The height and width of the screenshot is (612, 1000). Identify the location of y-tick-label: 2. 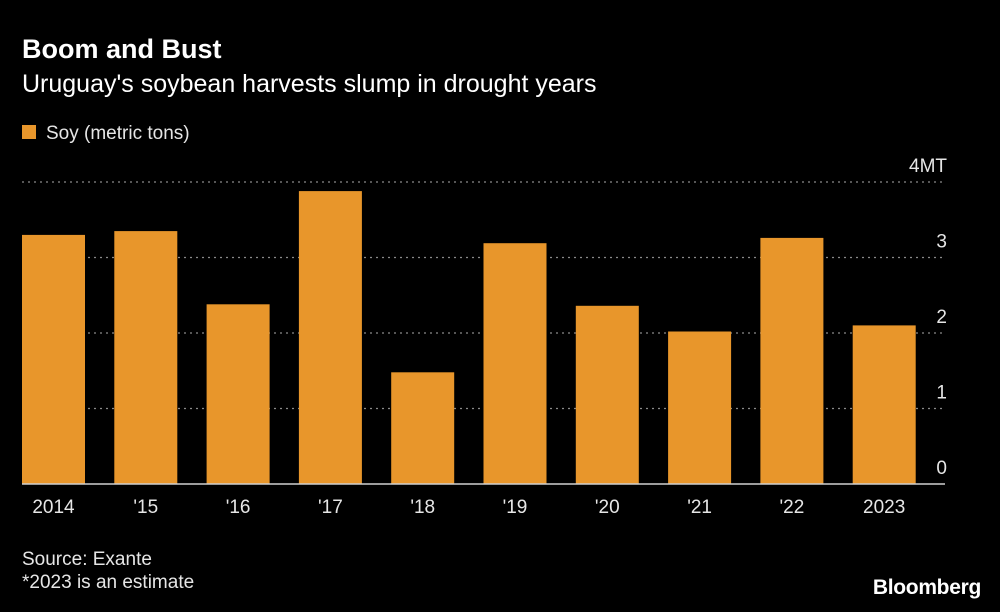
(941, 317).